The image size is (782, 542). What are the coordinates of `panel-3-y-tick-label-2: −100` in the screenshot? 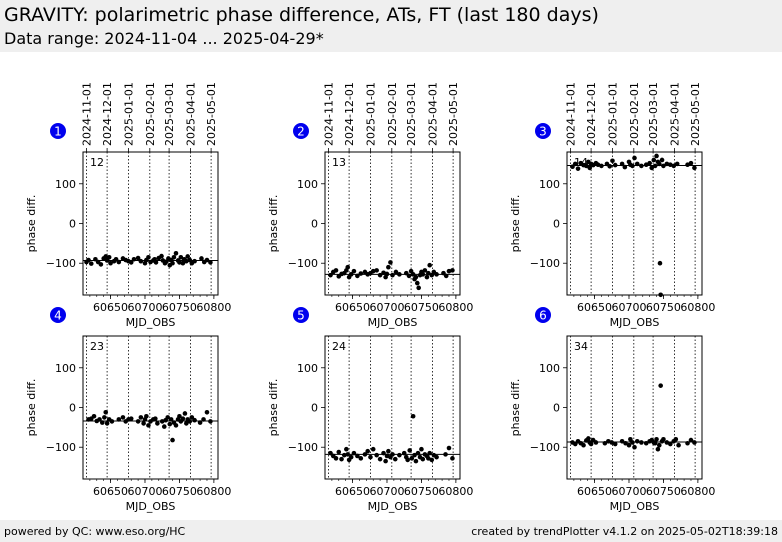 It's located at (545, 263).